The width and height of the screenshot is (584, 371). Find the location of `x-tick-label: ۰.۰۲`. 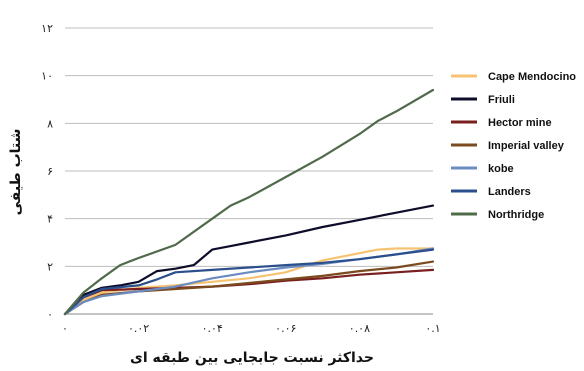

x-tick-label: ۰.۰۲ is located at coordinates (138, 328).